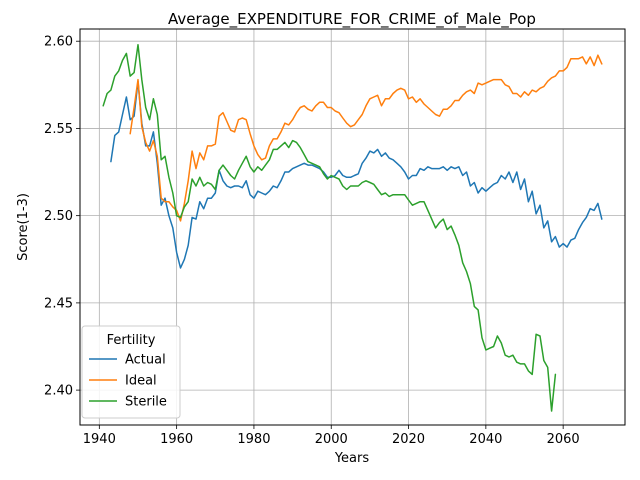  What do you see at coordinates (58, 391) in the screenshot?
I see `y-tick-label: 2.40` at bounding box center [58, 391].